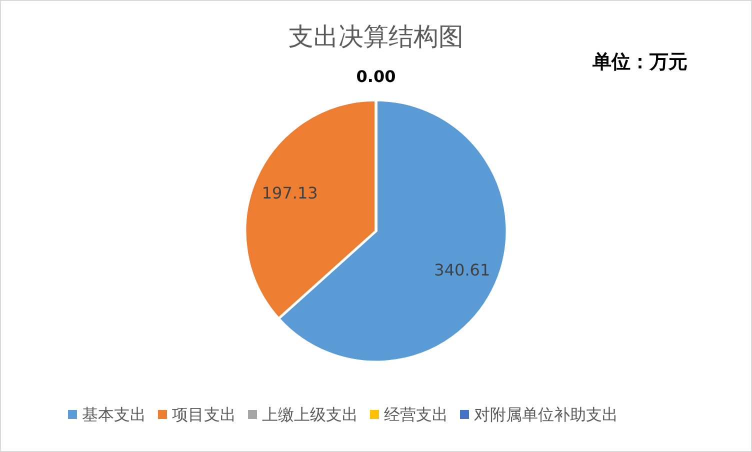 Image resolution: width=752 pixels, height=452 pixels. Describe the element at coordinates (462, 270) in the screenshot. I see `data-label: 340.61` at that location.